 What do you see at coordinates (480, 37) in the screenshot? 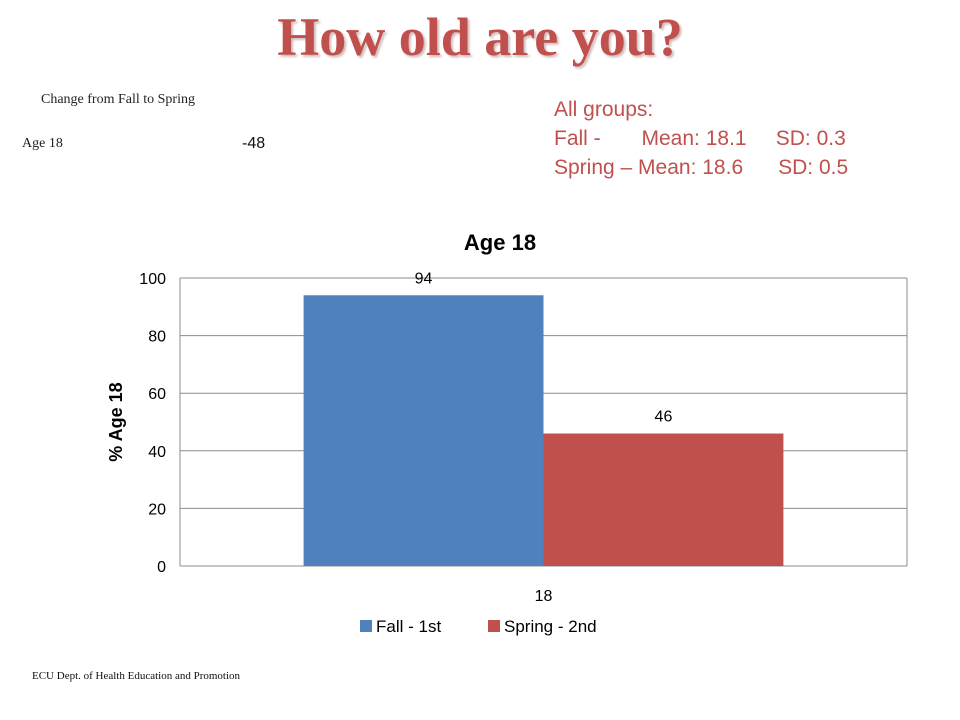
I see `slide-title: How old are you?` at bounding box center [480, 37].